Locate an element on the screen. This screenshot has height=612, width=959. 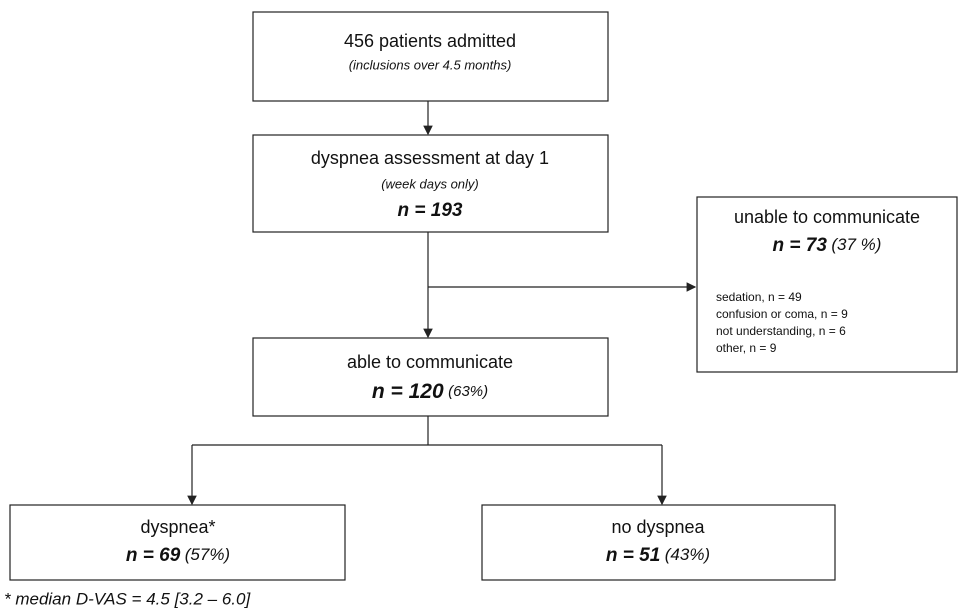
node-count: n = 193 is located at coordinates (430, 210).